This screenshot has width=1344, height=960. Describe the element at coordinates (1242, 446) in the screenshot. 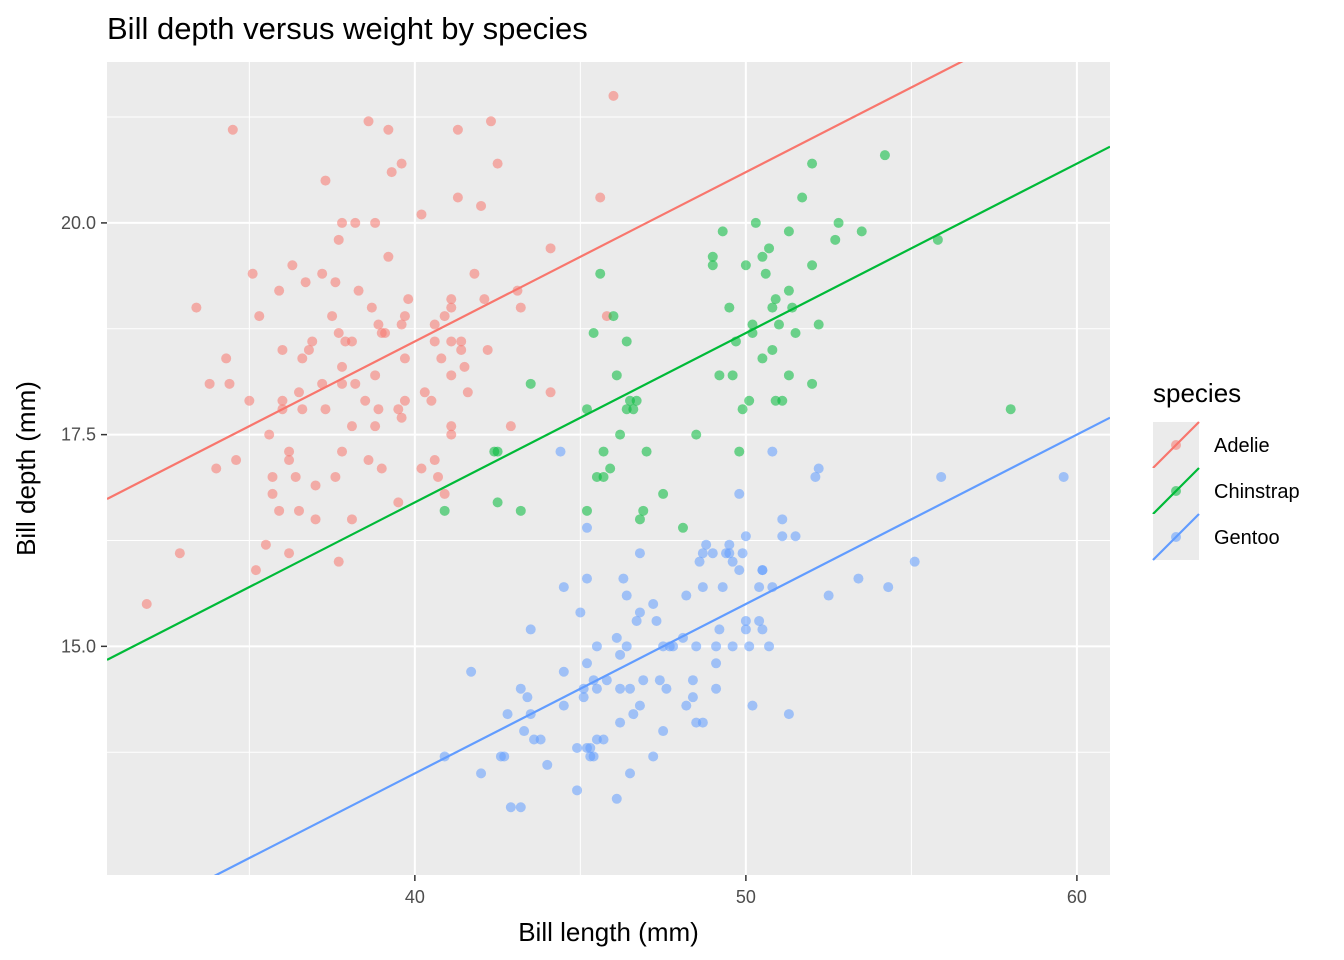

I see `legend-label-adelie: Adelie` at that location.